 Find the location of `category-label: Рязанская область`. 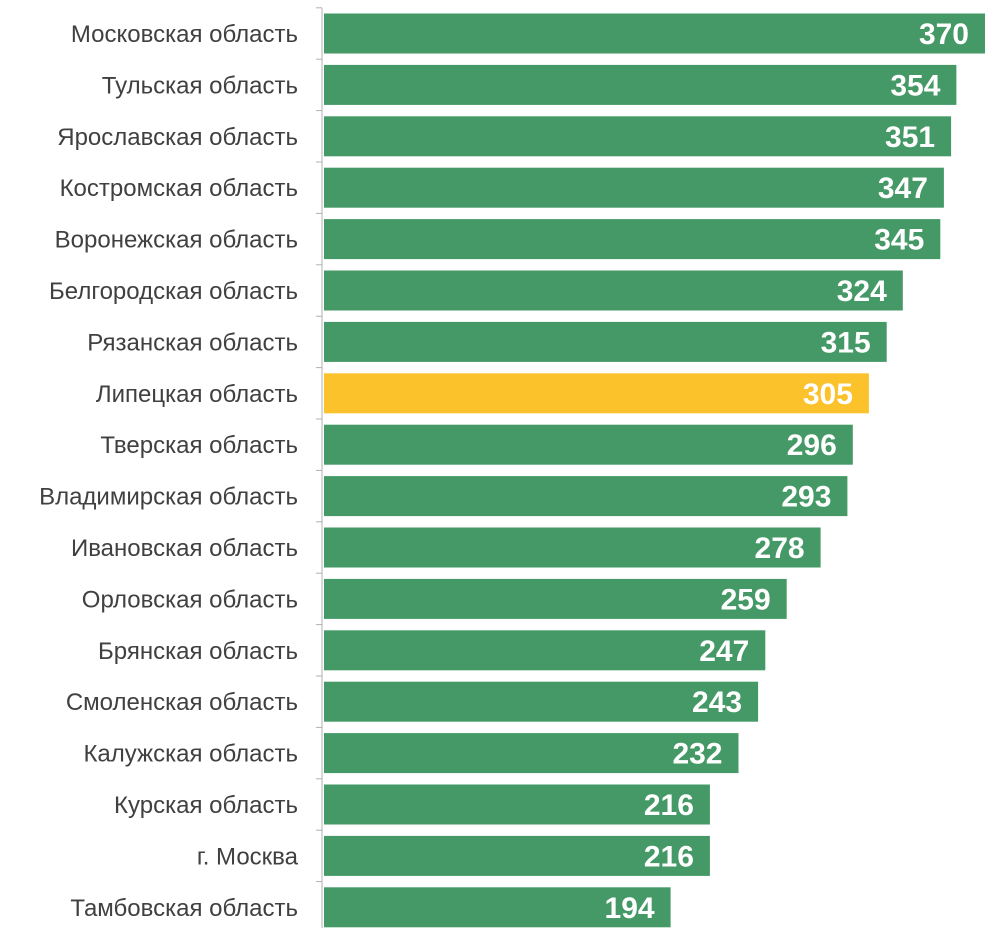

category-label: Рязанская область is located at coordinates (192, 342).